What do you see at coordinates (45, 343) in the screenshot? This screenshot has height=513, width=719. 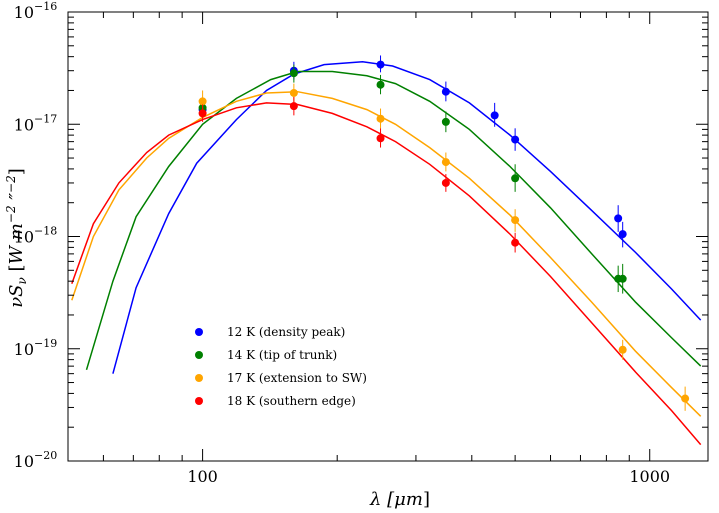 I see `y-tick-exp-3: −19` at bounding box center [45, 343].